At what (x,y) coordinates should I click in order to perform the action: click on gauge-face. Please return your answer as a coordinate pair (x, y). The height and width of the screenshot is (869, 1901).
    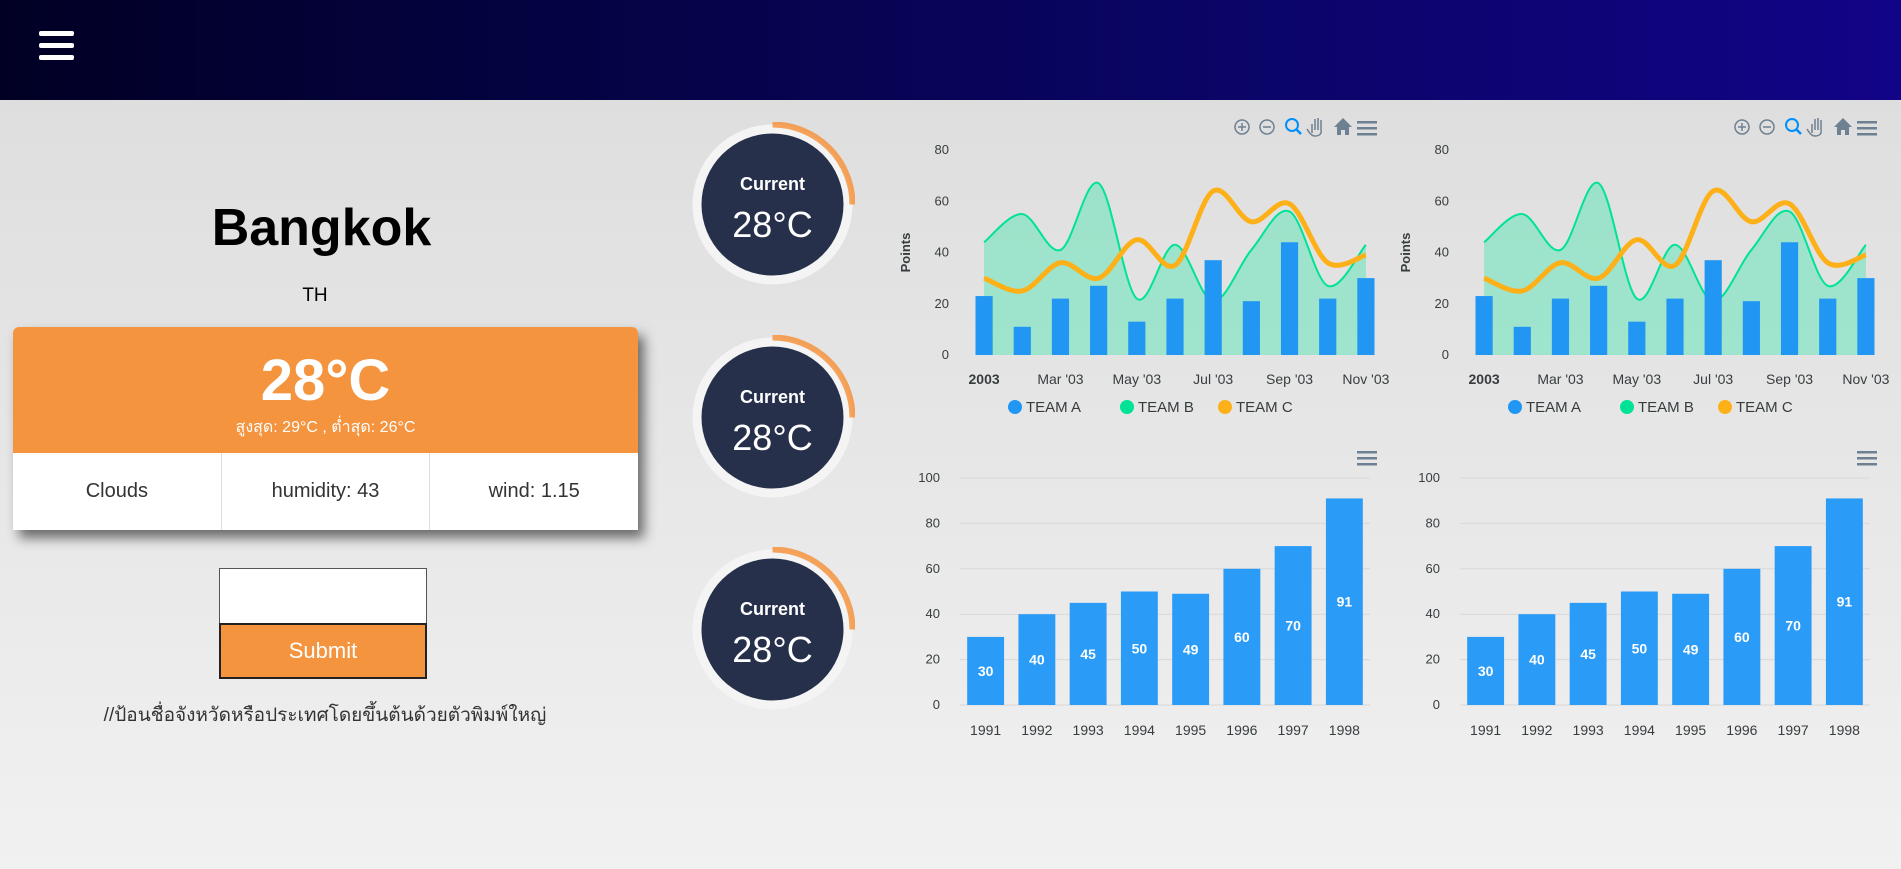
    Looking at the image, I should click on (772, 629).